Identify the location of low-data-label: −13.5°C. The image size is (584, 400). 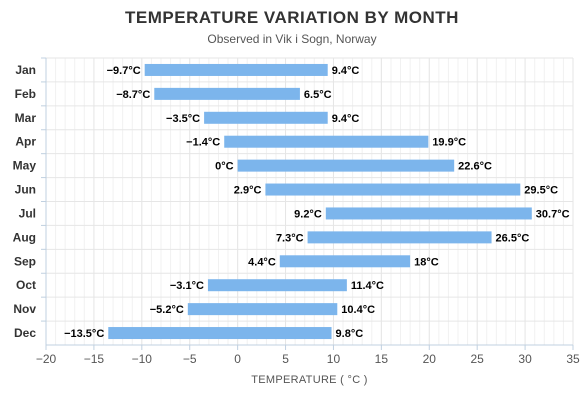
(84, 334).